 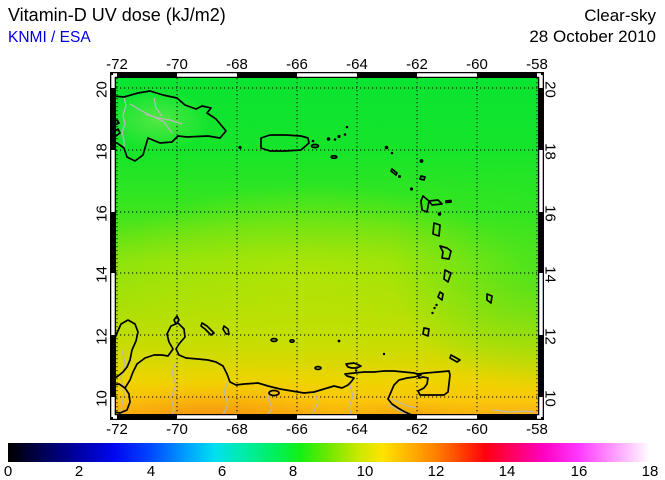 What do you see at coordinates (176, 320) in the screenshot?
I see `coastline-aruba` at bounding box center [176, 320].